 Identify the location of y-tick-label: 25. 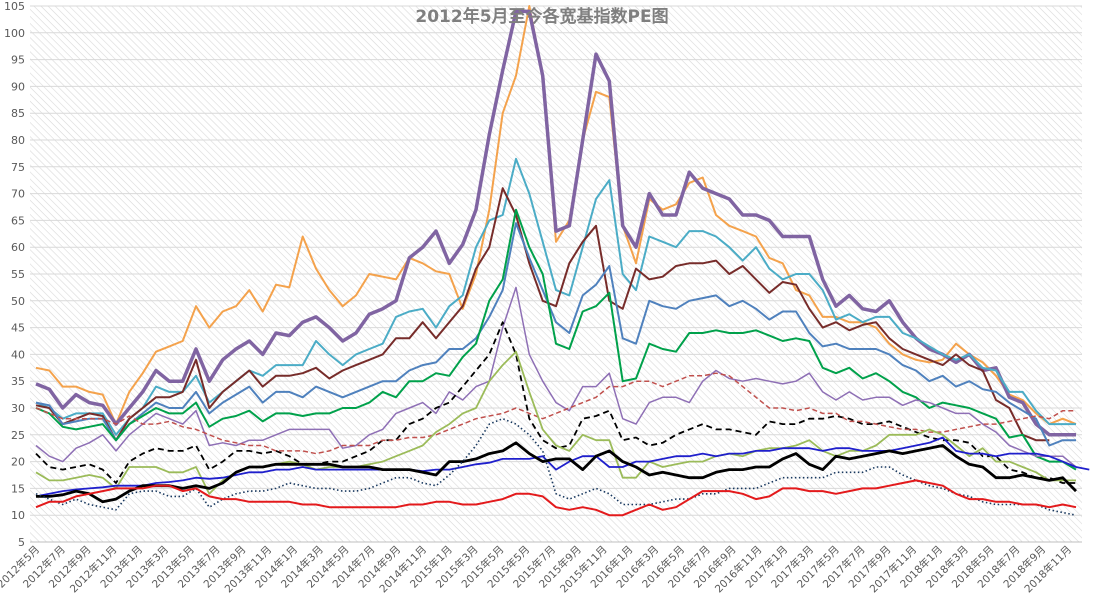
(18, 435).